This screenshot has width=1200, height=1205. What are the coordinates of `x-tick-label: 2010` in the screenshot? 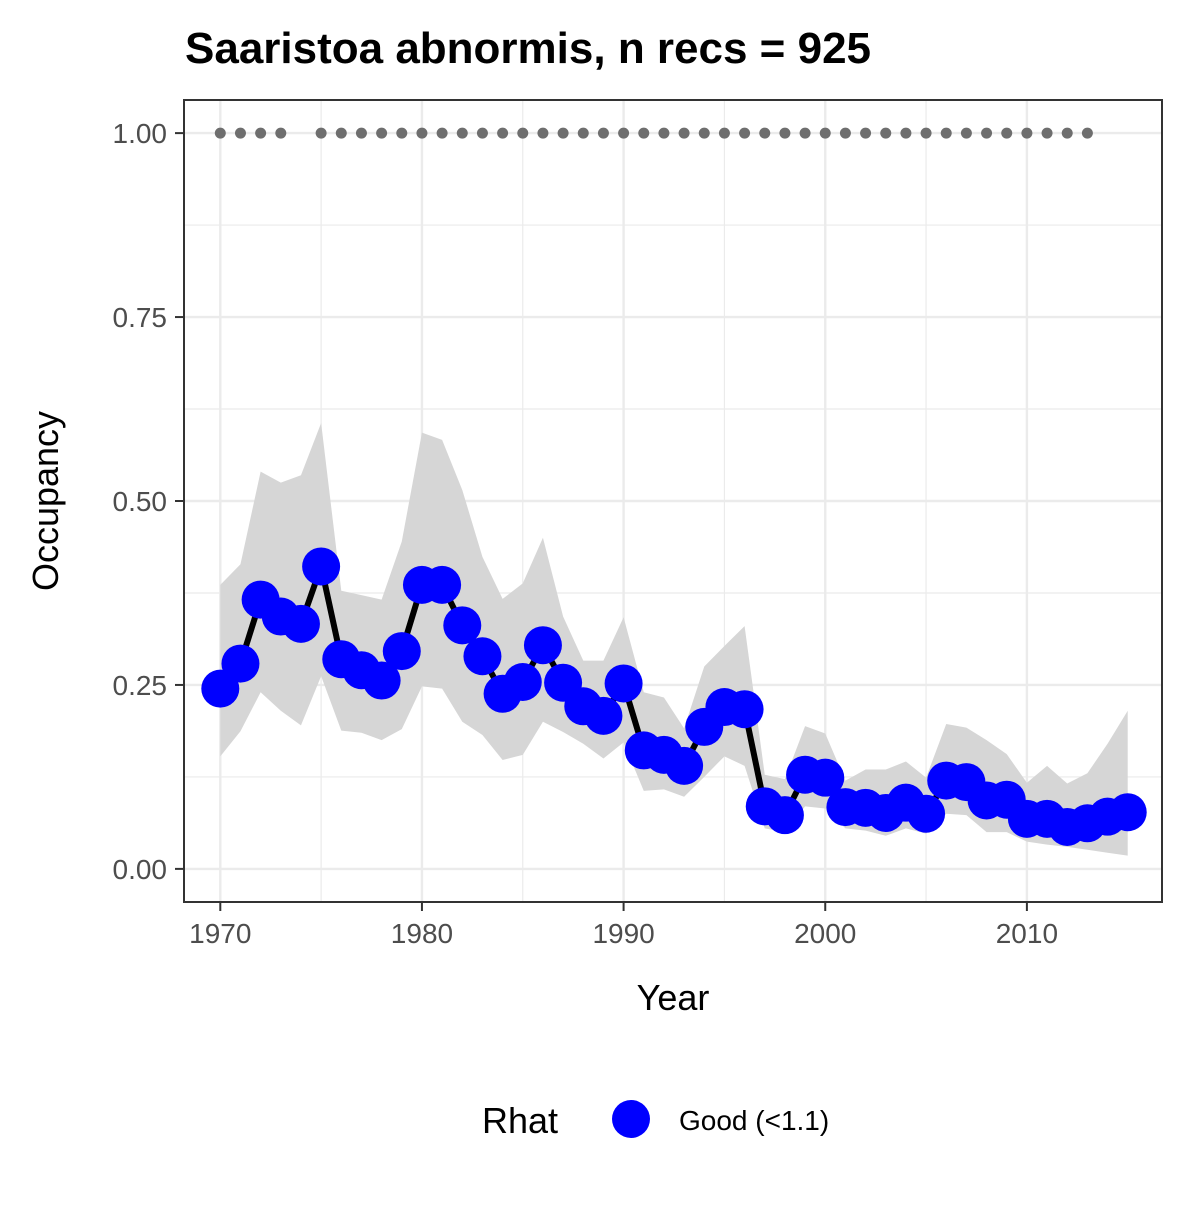 It's located at (1027, 933).